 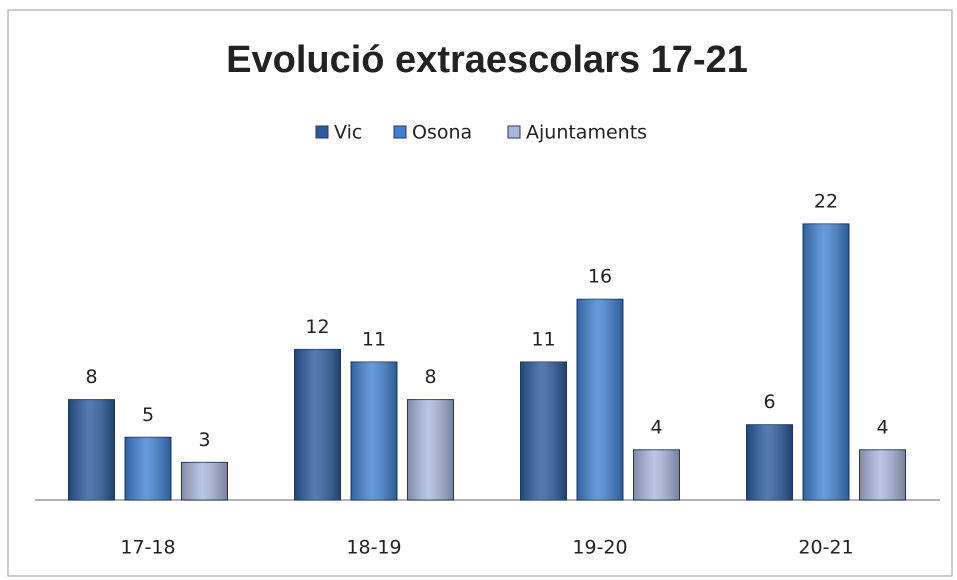 What do you see at coordinates (825, 548) in the screenshot?
I see `x-tick-label: 20-21` at bounding box center [825, 548].